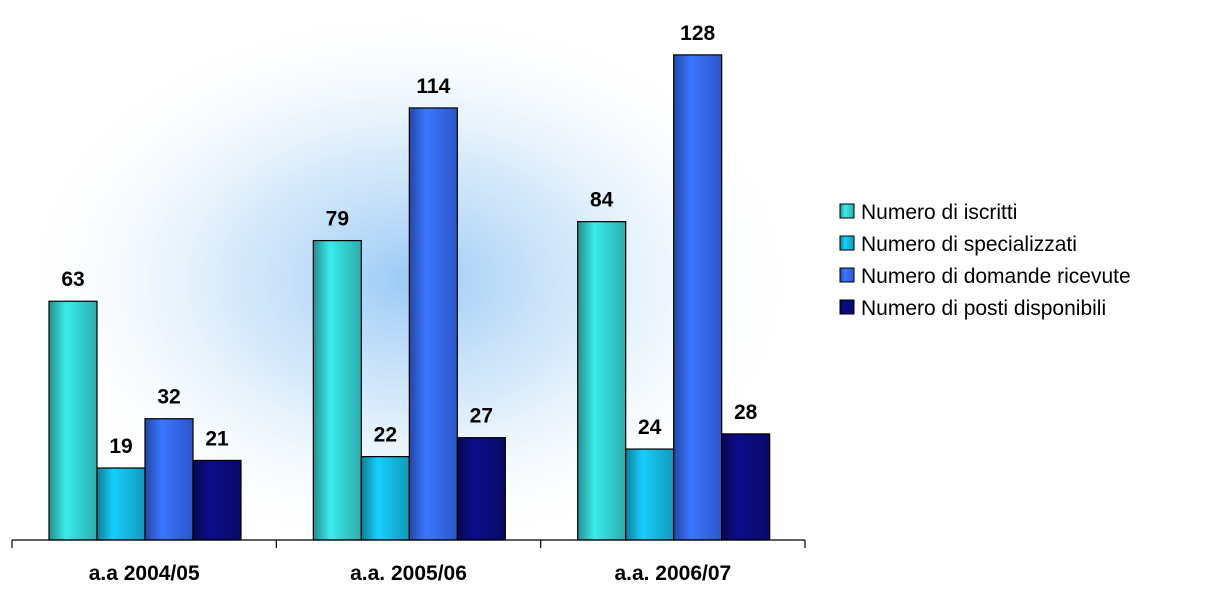 The image size is (1212, 594). I want to click on x-tick-label: a.a. 2005/06, so click(408, 573).